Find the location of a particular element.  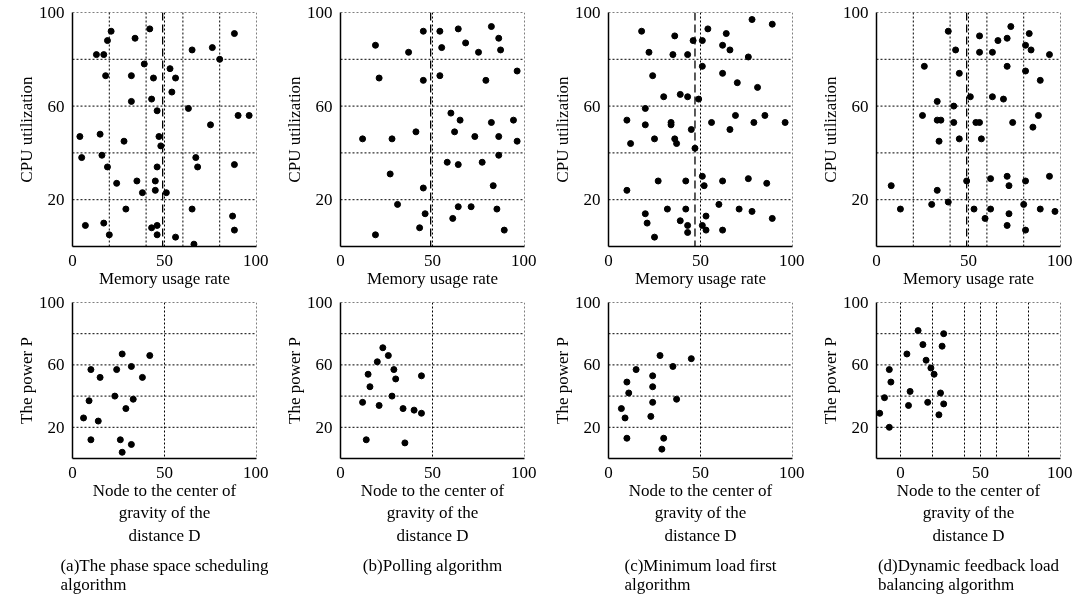

text: (d)Dynamic feedback load balancing algorithm is located at coordinates (968, 574).